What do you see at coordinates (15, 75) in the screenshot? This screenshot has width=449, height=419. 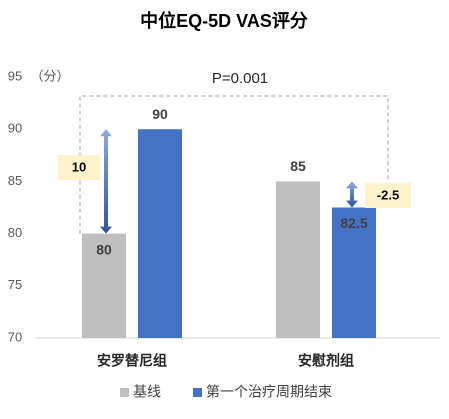 I see `y-tick-label: 95` at bounding box center [15, 75].